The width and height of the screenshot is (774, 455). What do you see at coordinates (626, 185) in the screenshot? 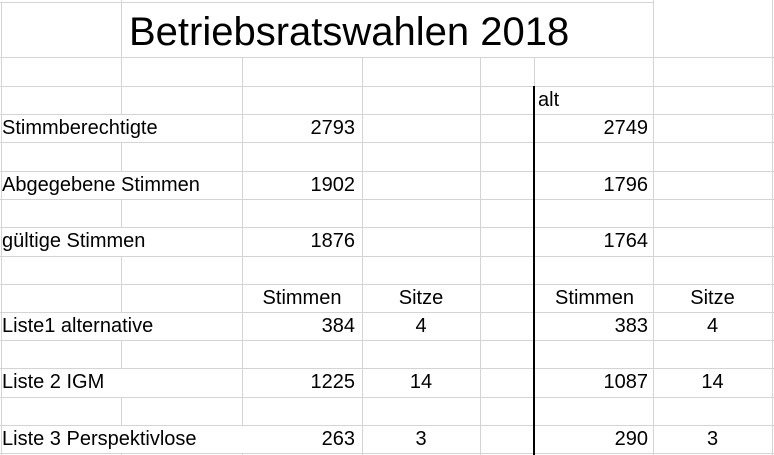
I see `cell-abgegebene-alt: 1796` at bounding box center [626, 185].